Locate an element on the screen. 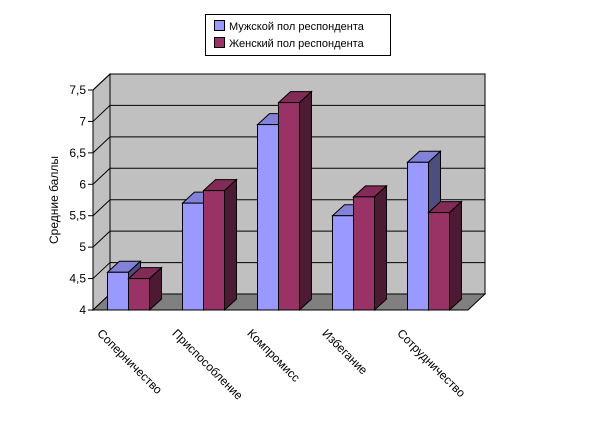 This screenshot has width=597, height=430. y-axis-label: Средние баллы is located at coordinates (54, 200).